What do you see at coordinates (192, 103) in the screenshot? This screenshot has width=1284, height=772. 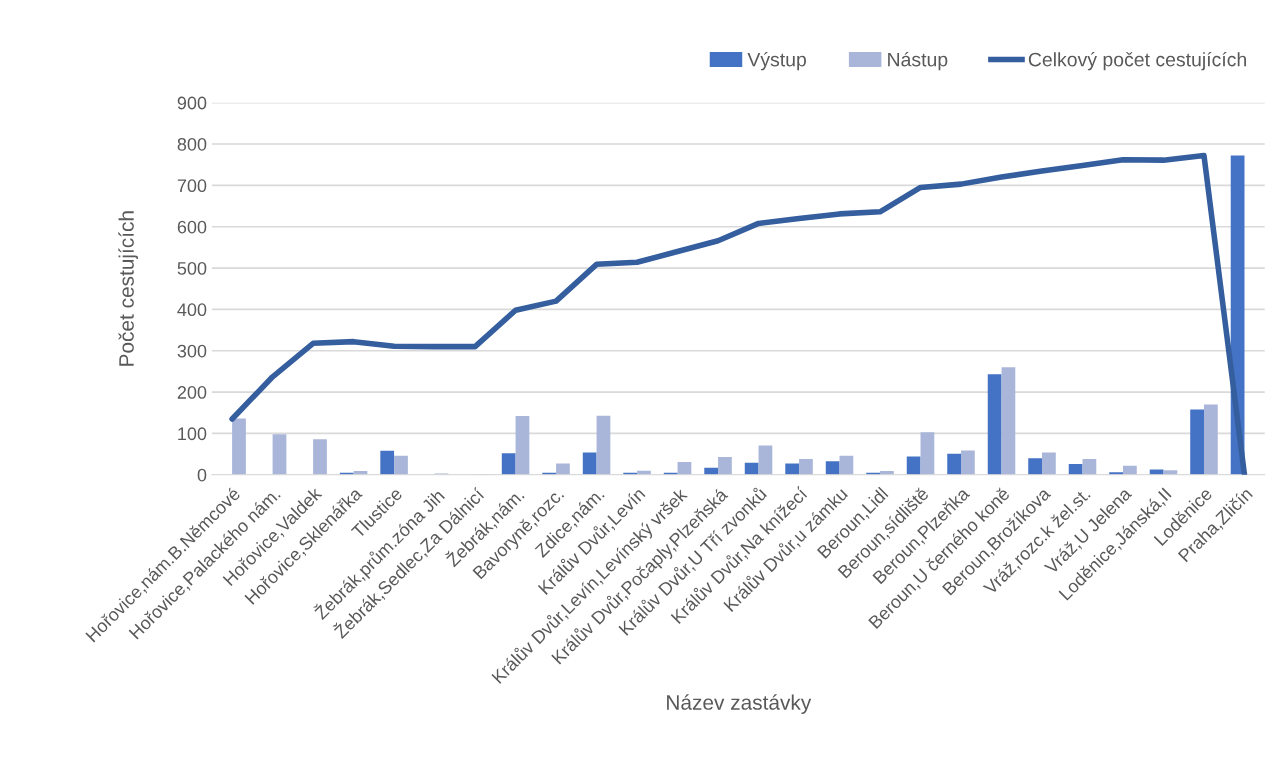 I see `y-tick-label: 900` at bounding box center [192, 103].